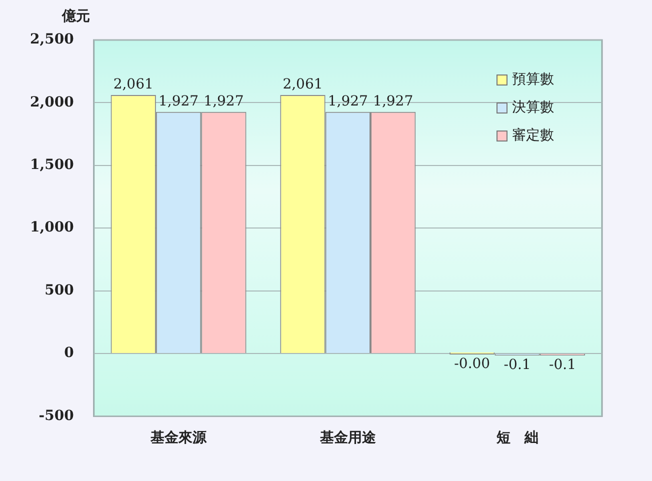 The height and width of the screenshot is (481, 652). What do you see at coordinates (472, 364) in the screenshot?
I see `data-label: -0.00` at bounding box center [472, 364].